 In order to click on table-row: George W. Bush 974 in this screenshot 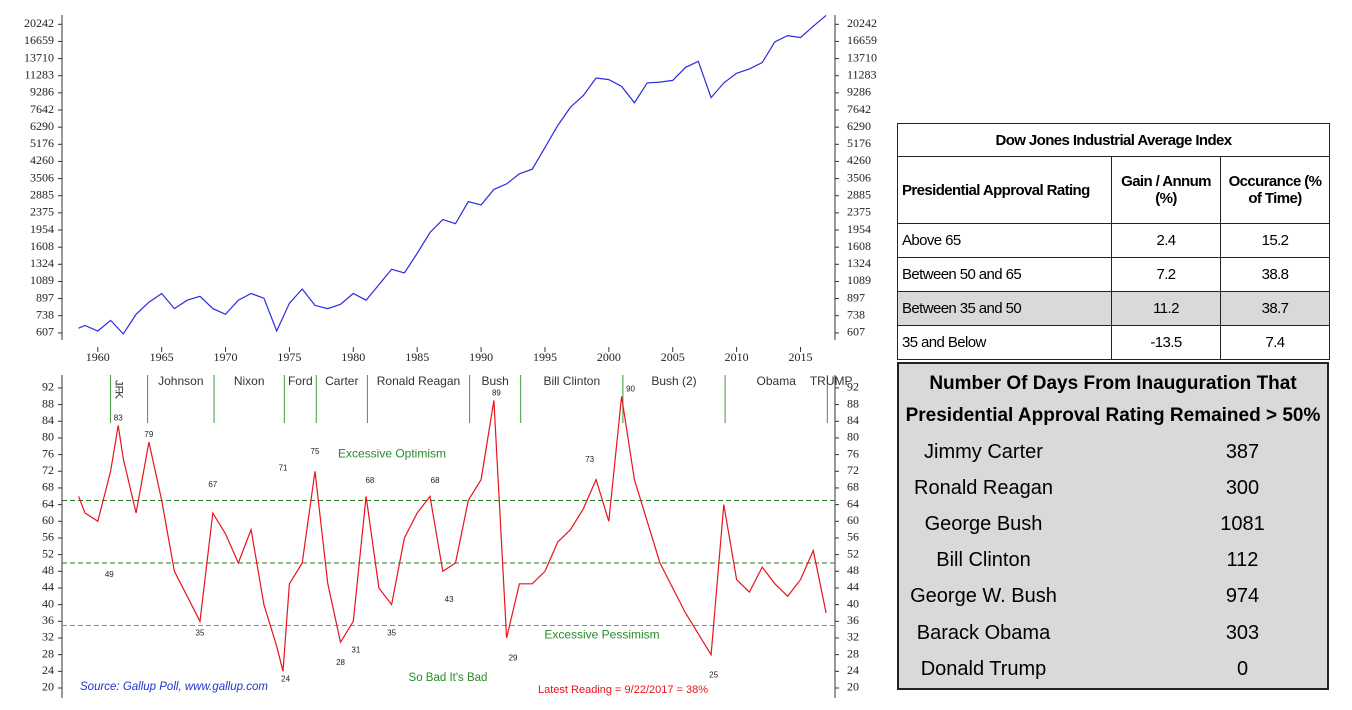, I will do `click(1113, 597)`.